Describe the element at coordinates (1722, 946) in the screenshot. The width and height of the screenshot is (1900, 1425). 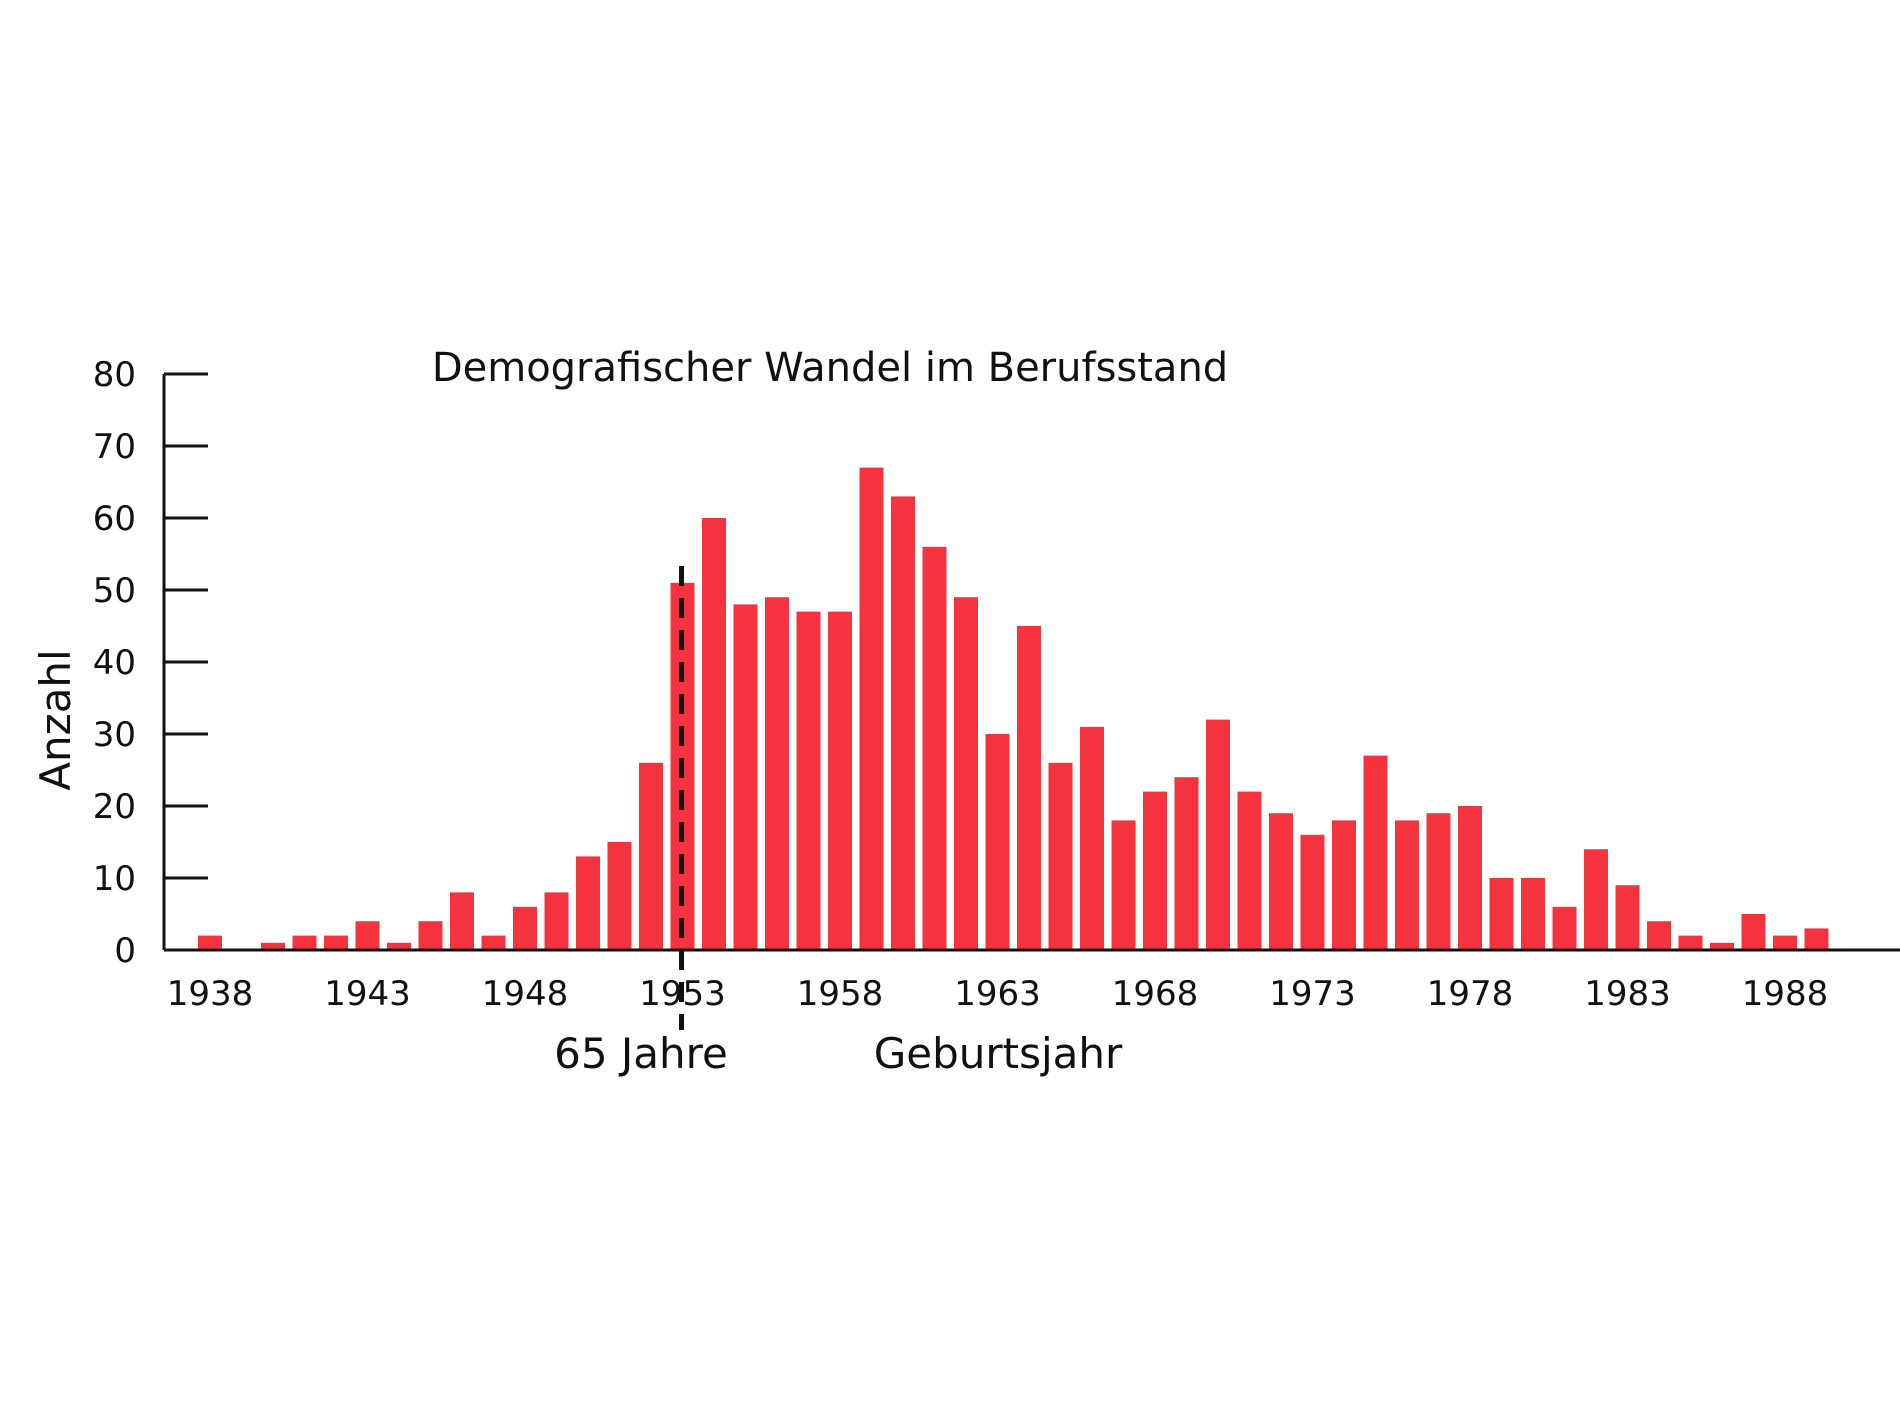
I see `bar-1986` at that location.